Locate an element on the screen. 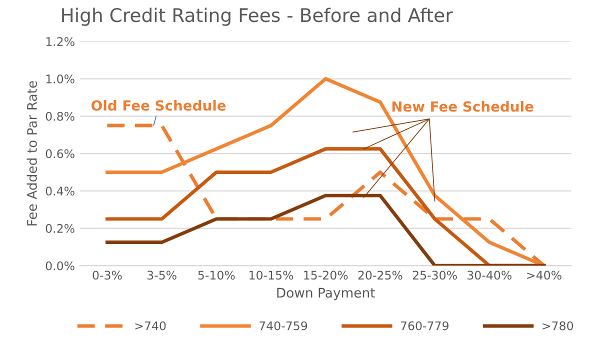  legend-label: >780 is located at coordinates (558, 325).